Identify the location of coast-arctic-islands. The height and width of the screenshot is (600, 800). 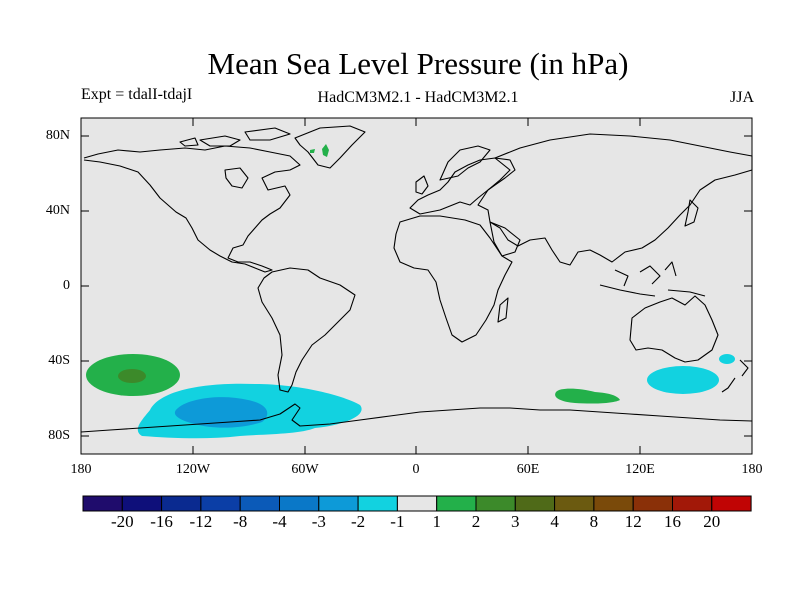
(235, 137).